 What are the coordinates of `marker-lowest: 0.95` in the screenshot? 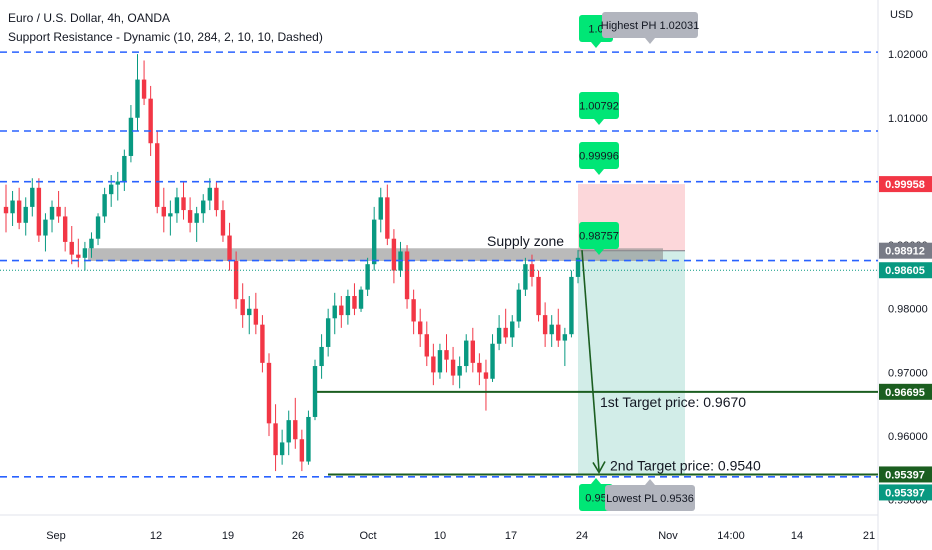 It's located at (596, 494).